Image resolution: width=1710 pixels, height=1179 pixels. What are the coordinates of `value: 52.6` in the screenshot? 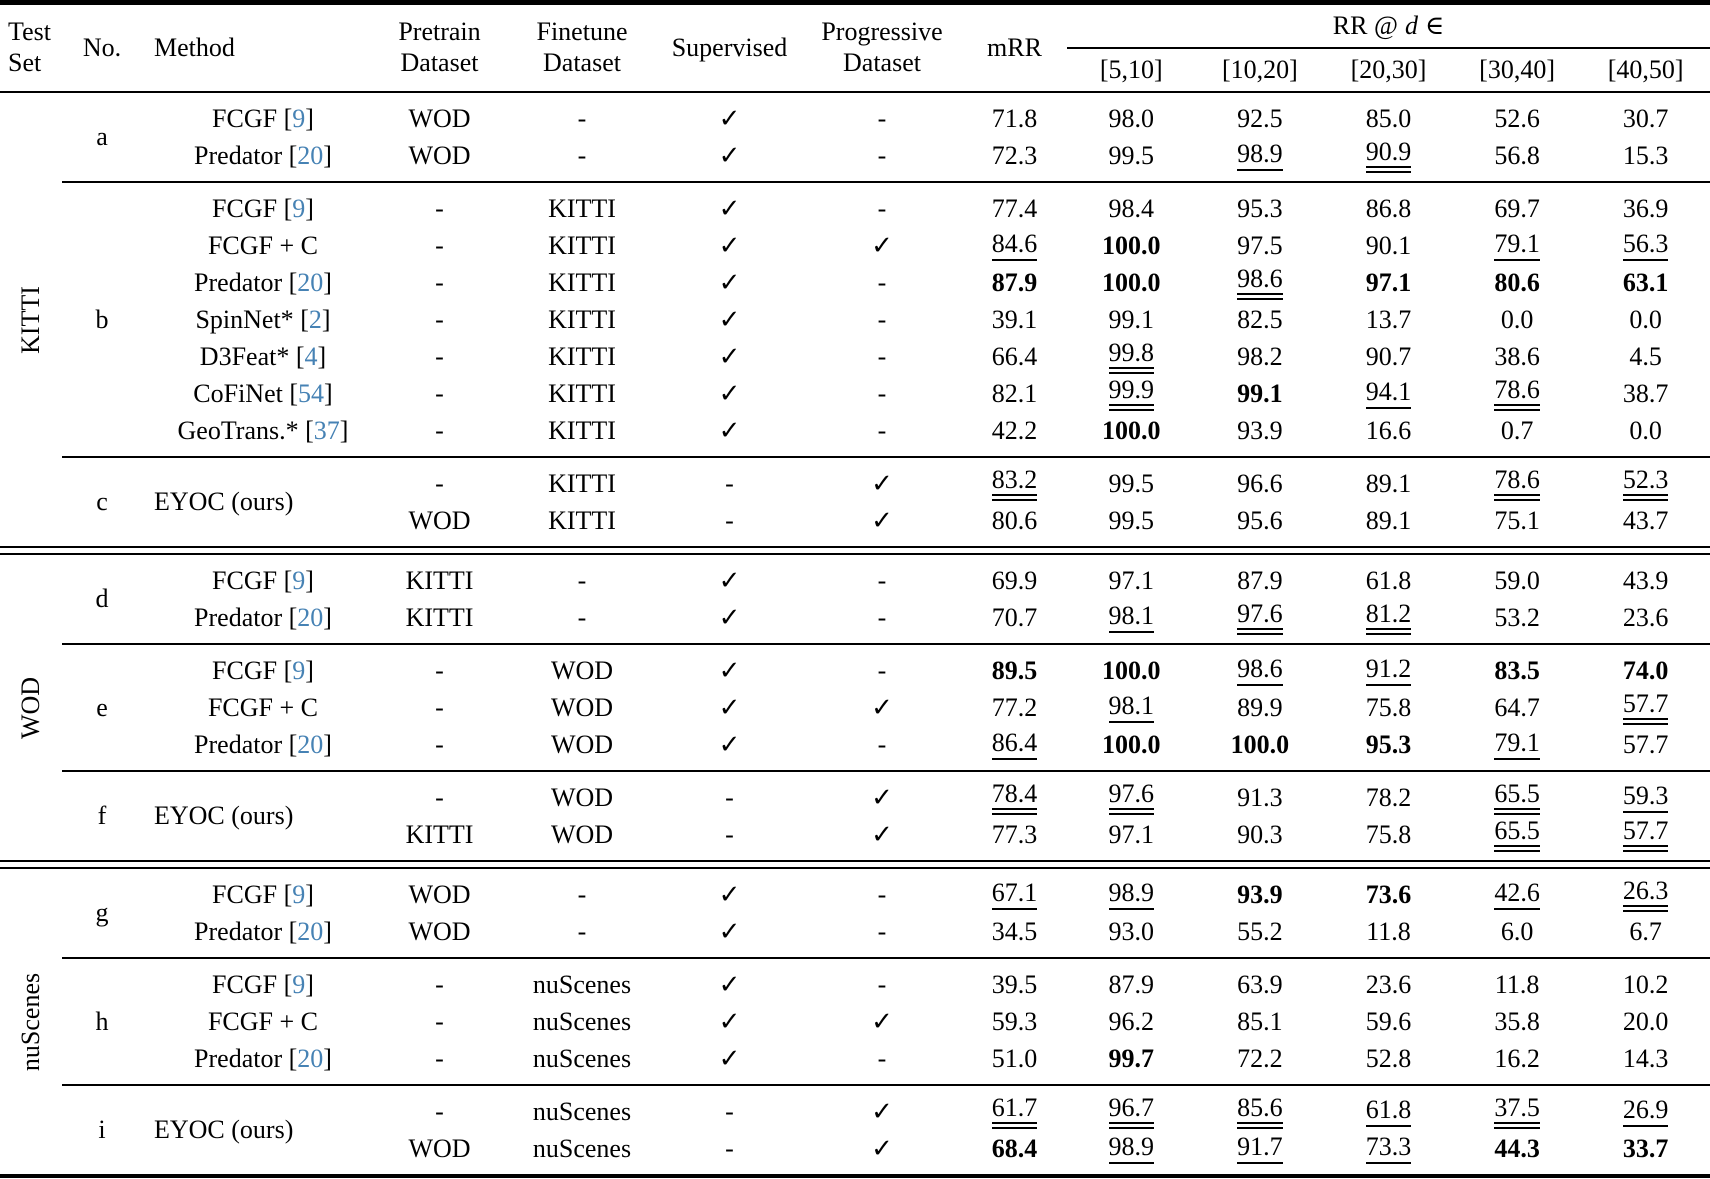 It's located at (1517, 118).